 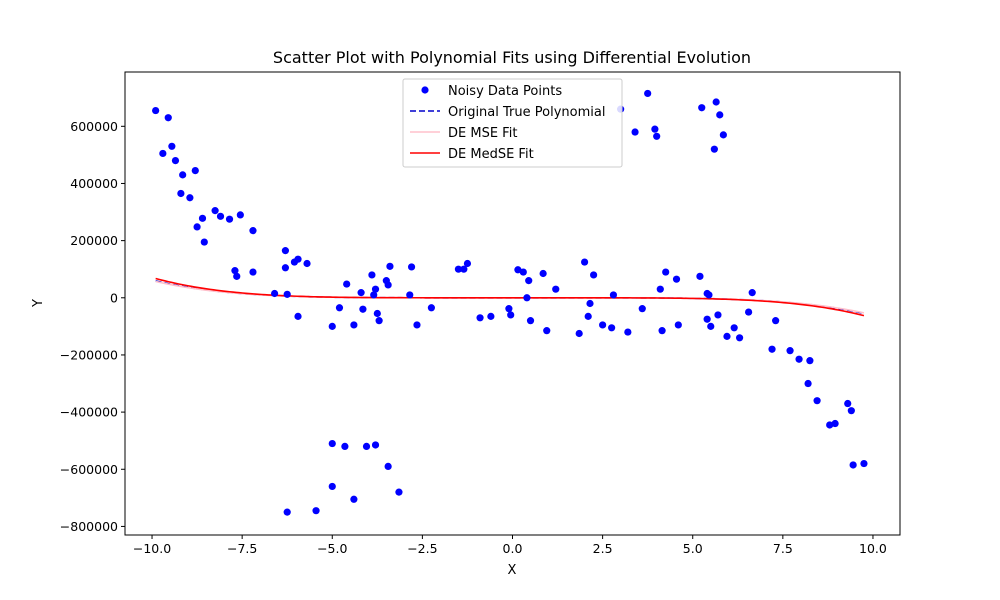 What do you see at coordinates (332, 548) in the screenshot?
I see `x-tick-label: −5.0` at bounding box center [332, 548].